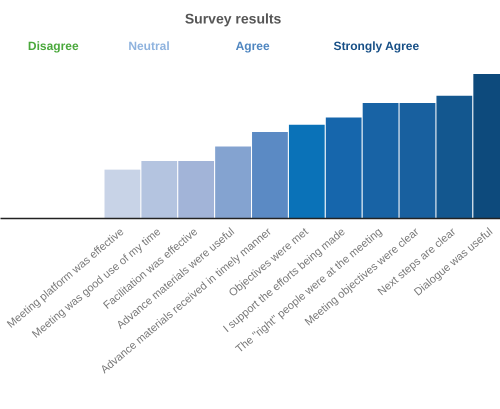 The image size is (500, 409). I want to click on text: Neutral, so click(149, 45).